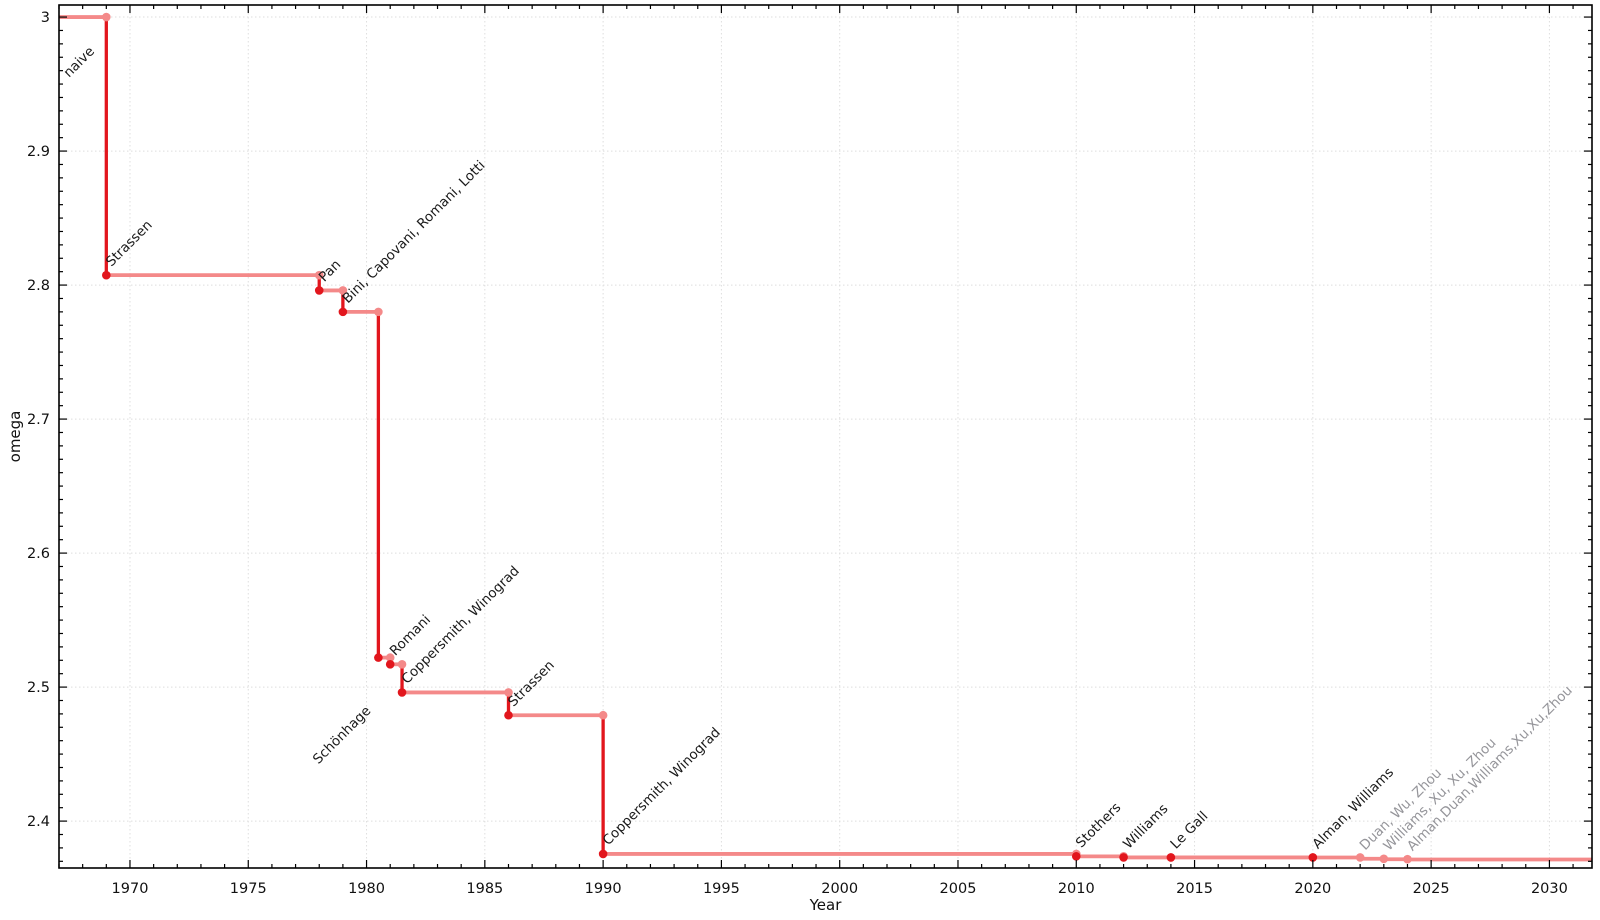  Describe the element at coordinates (248, 889) in the screenshot. I see `x-axis-tick-label: 1975` at that location.